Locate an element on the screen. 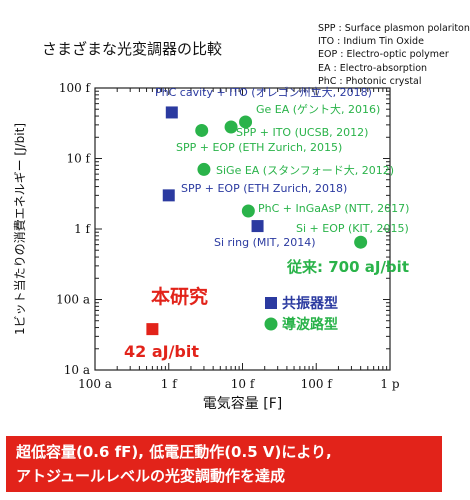 The width and height of the screenshot is (470, 500). data-label: PhC + InGaAsP (NTT, 2017) is located at coordinates (333, 208).